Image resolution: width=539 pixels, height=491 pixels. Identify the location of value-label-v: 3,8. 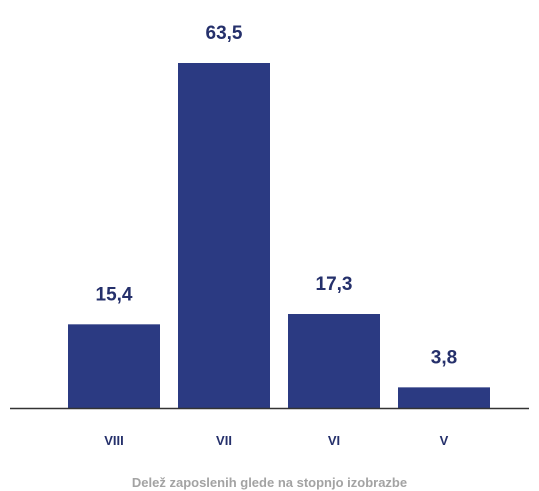
(444, 357).